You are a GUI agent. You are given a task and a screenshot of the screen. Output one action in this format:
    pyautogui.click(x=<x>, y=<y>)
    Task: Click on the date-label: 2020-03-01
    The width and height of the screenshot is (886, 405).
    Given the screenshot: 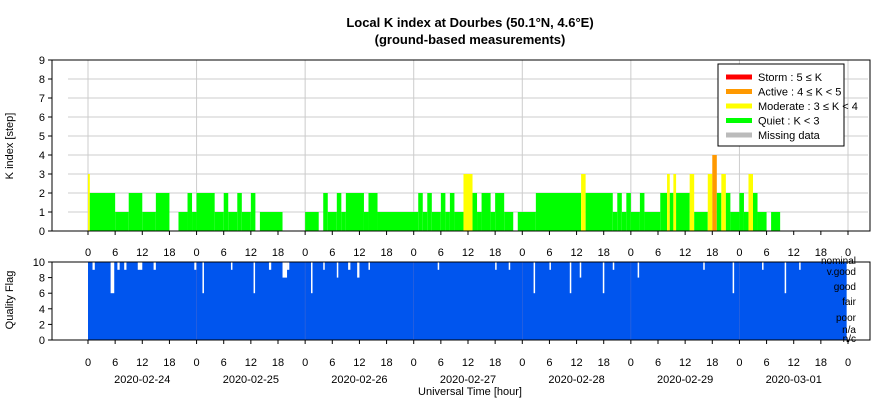 What is the action you would take?
    pyautogui.click(x=794, y=380)
    